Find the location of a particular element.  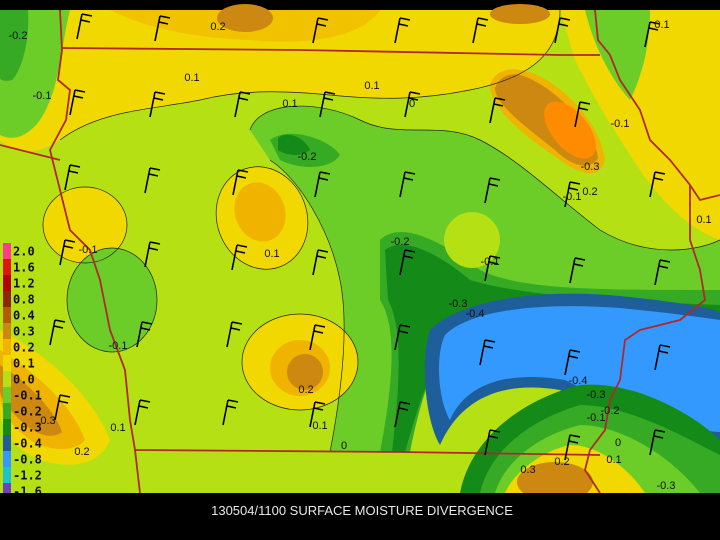

legend-label: -0.3 is located at coordinates (27, 428).